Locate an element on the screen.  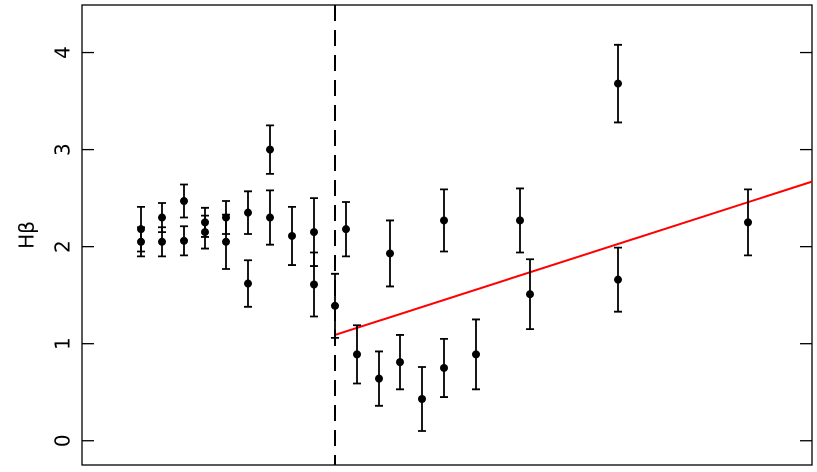
y-tick-label: 1 is located at coordinates (63, 343).